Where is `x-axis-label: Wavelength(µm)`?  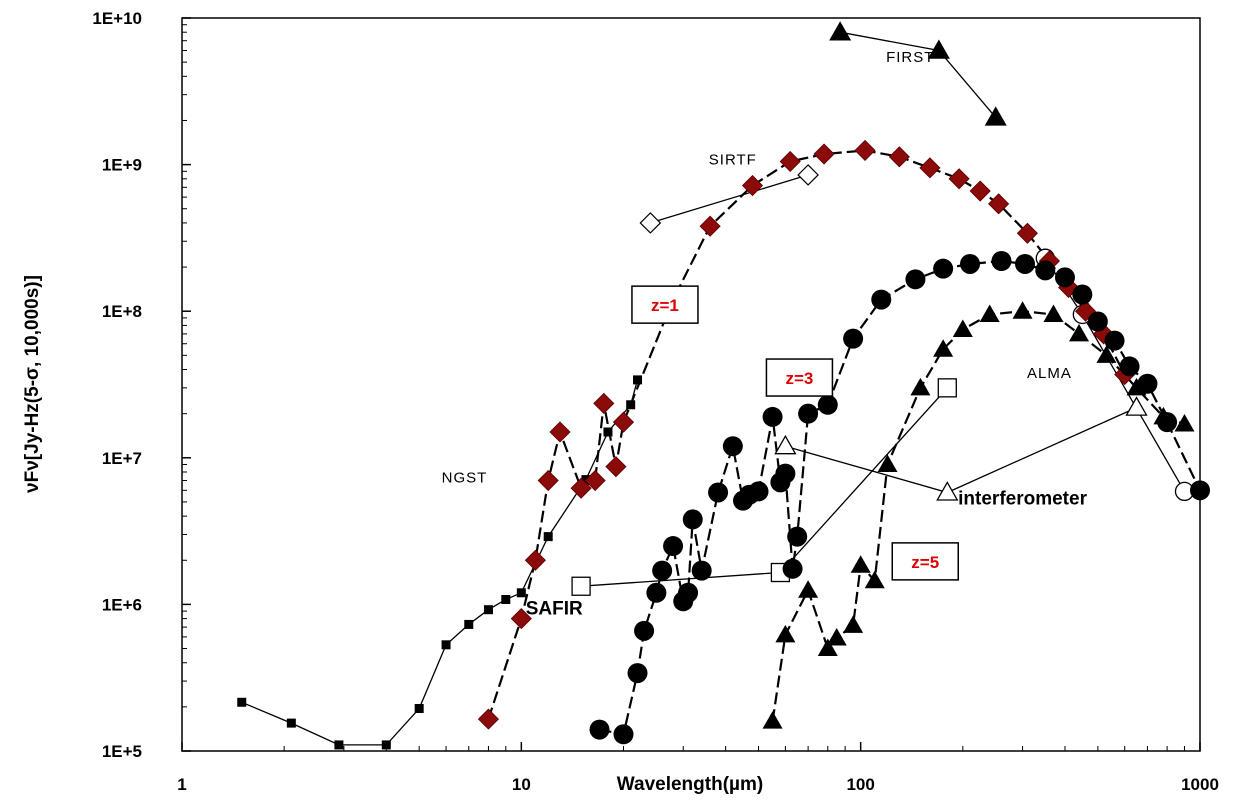 x-axis-label: Wavelength(µm) is located at coordinates (690, 784).